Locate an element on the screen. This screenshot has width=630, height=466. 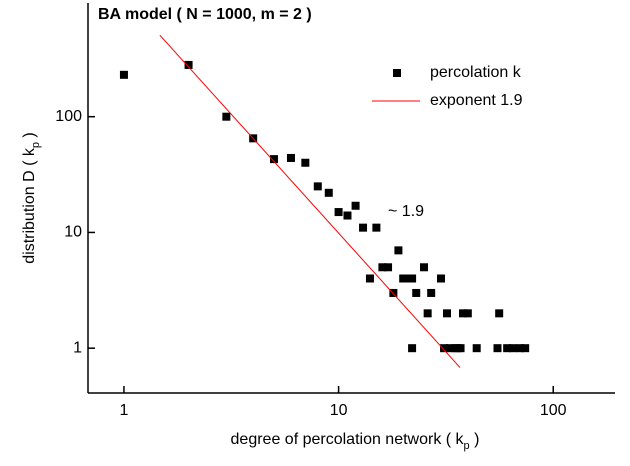
legend-label: percolation k is located at coordinates (476, 72).